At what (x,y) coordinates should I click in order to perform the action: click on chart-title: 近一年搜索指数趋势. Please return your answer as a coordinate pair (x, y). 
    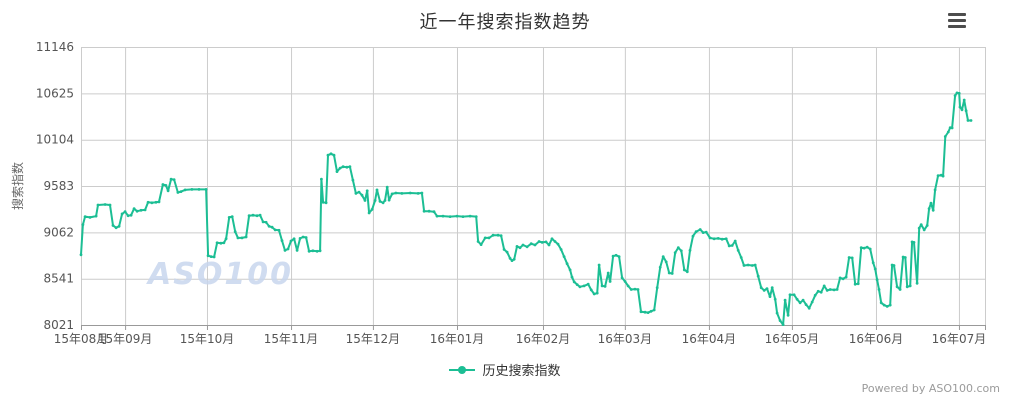
    Looking at the image, I should click on (505, 22).